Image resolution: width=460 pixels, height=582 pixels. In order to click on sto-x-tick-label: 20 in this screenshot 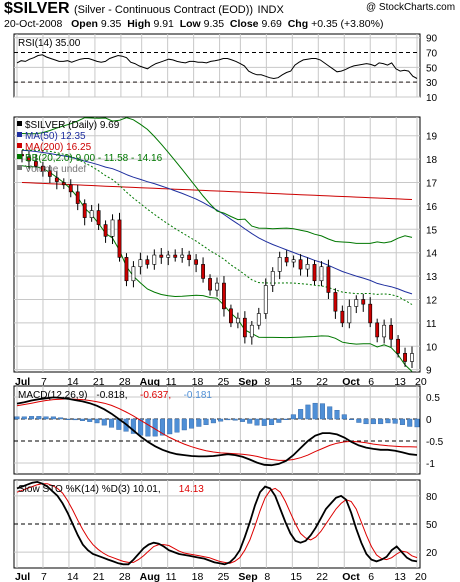, I will do `click(421, 576)`.